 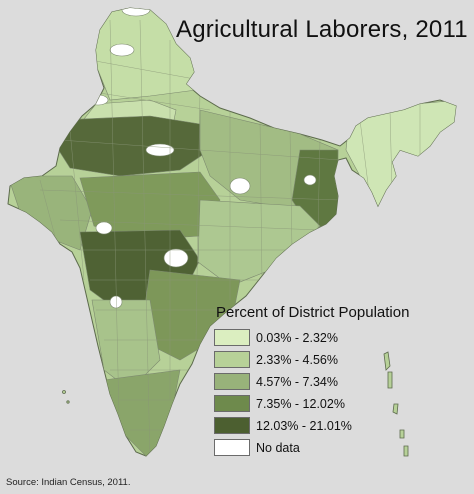 What do you see at coordinates (66, 397) in the screenshot?
I see `lakshadweep-islands` at bounding box center [66, 397].